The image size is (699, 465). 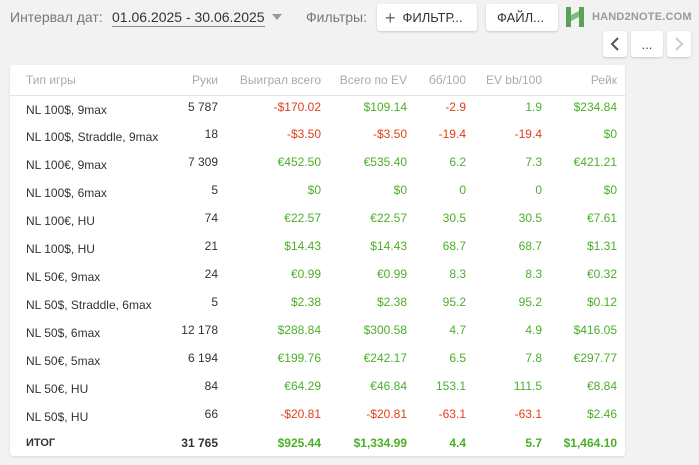 I want to click on rake-cell: $0, so click(x=610, y=190).